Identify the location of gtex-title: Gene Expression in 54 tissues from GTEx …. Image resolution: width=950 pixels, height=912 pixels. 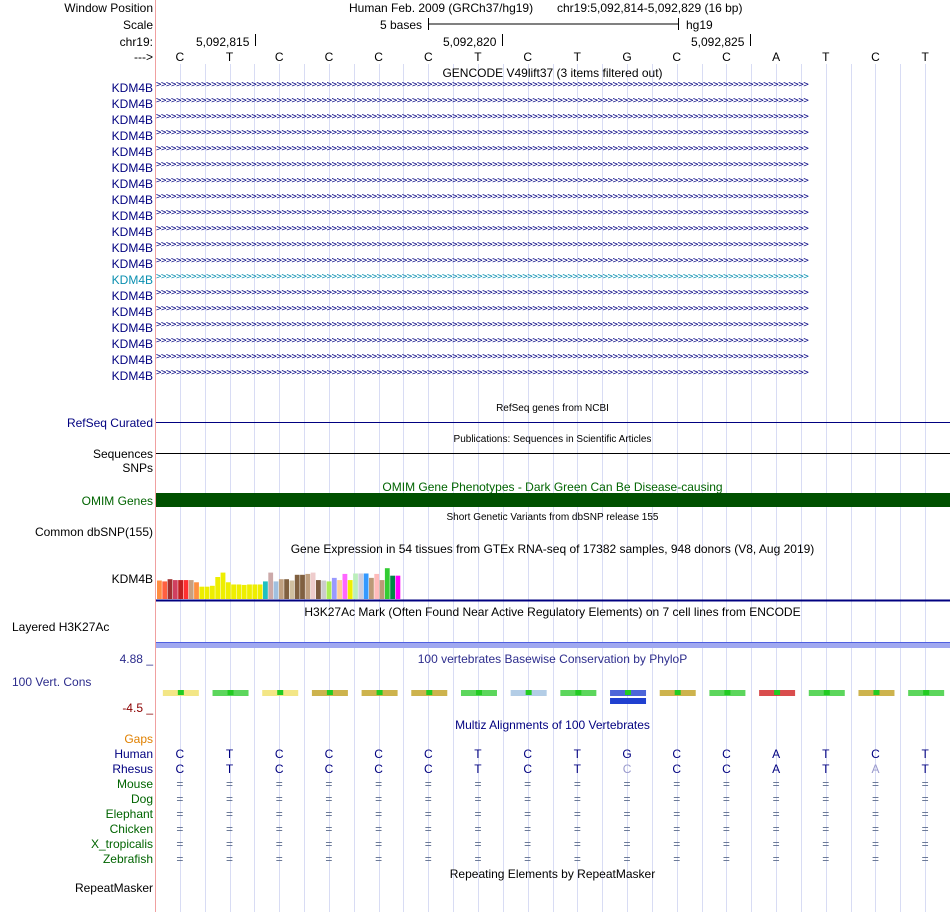
(552, 549).